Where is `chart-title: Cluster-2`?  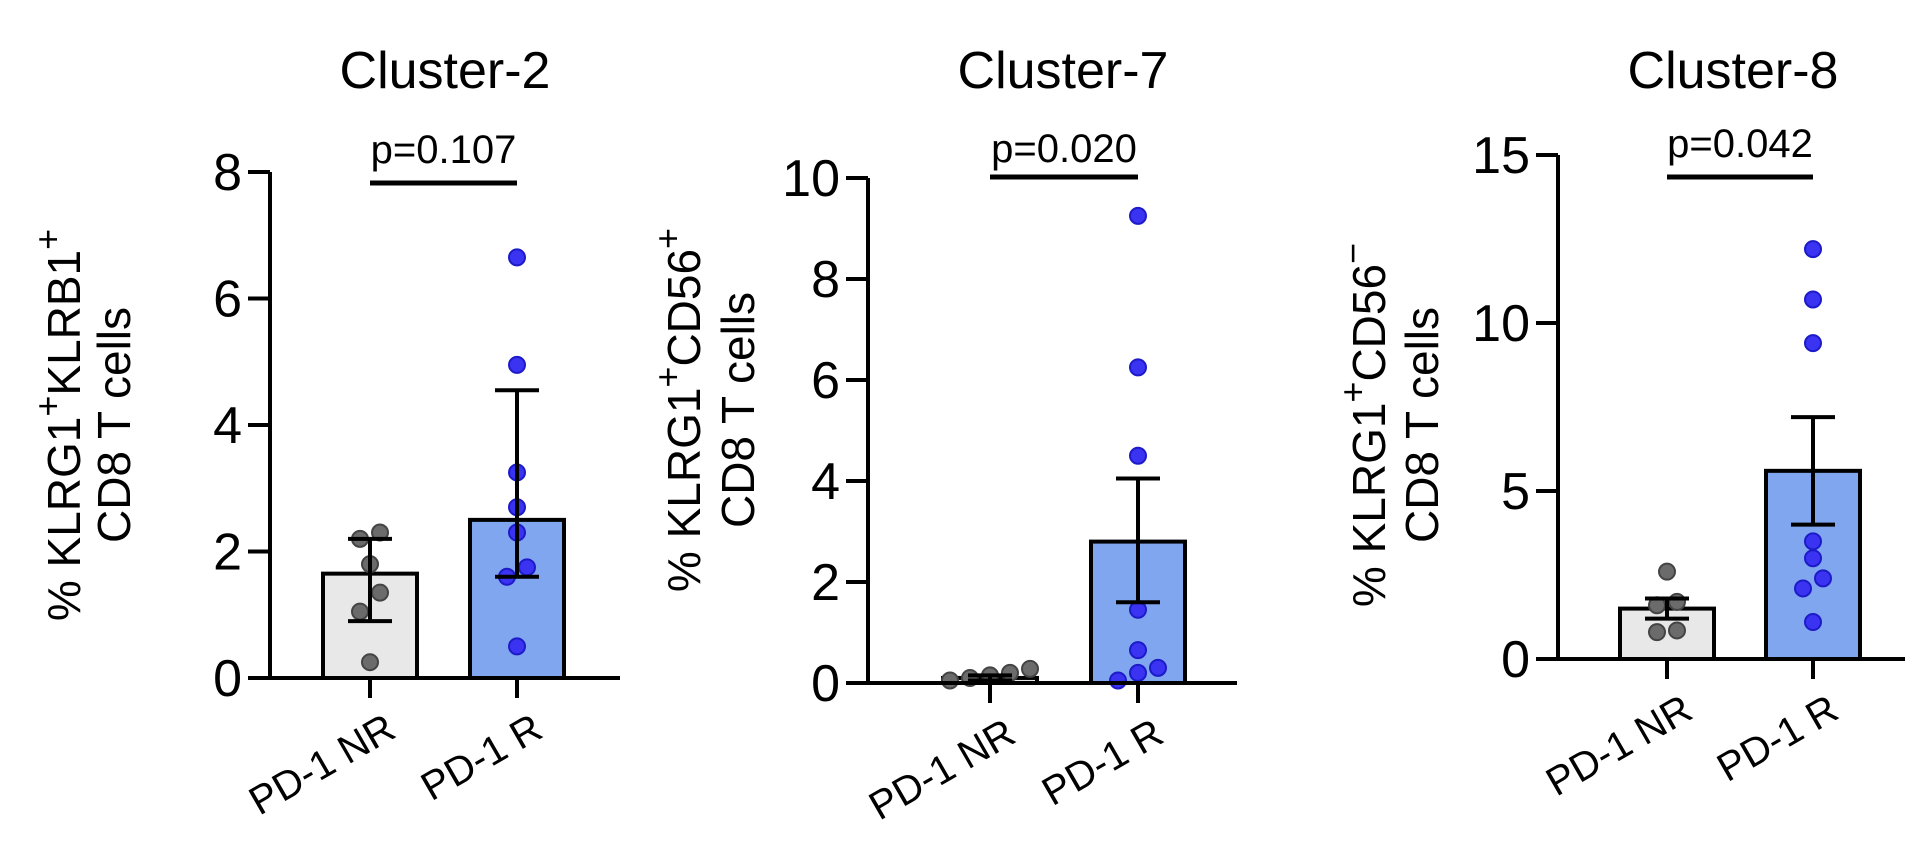 chart-title: Cluster-2 is located at coordinates (445, 71).